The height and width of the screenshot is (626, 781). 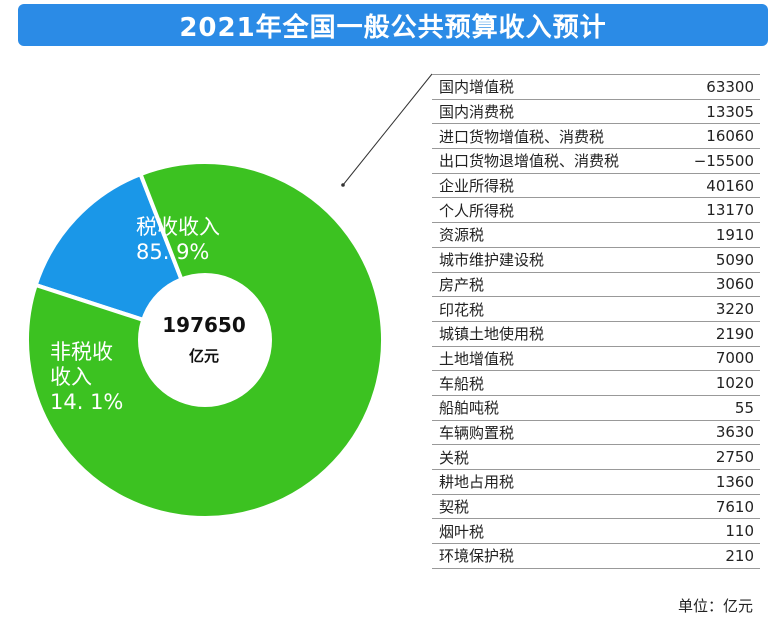 I want to click on row-value: 13170, so click(x=730, y=210).